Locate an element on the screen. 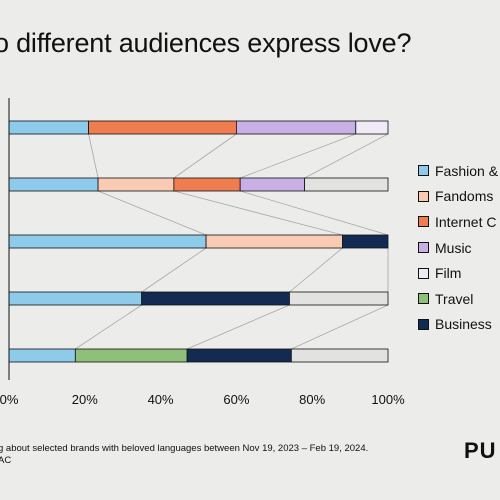  chart-title: o different audiences express love? is located at coordinates (206, 43).